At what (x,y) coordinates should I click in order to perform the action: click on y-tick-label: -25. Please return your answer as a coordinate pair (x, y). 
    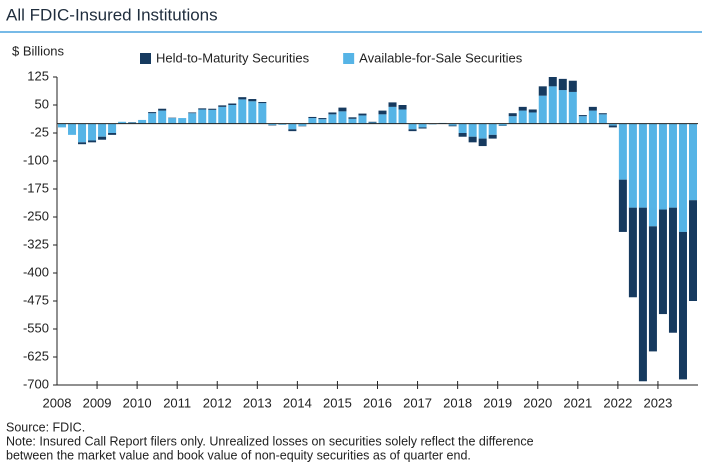
    Looking at the image, I should click on (39, 131).